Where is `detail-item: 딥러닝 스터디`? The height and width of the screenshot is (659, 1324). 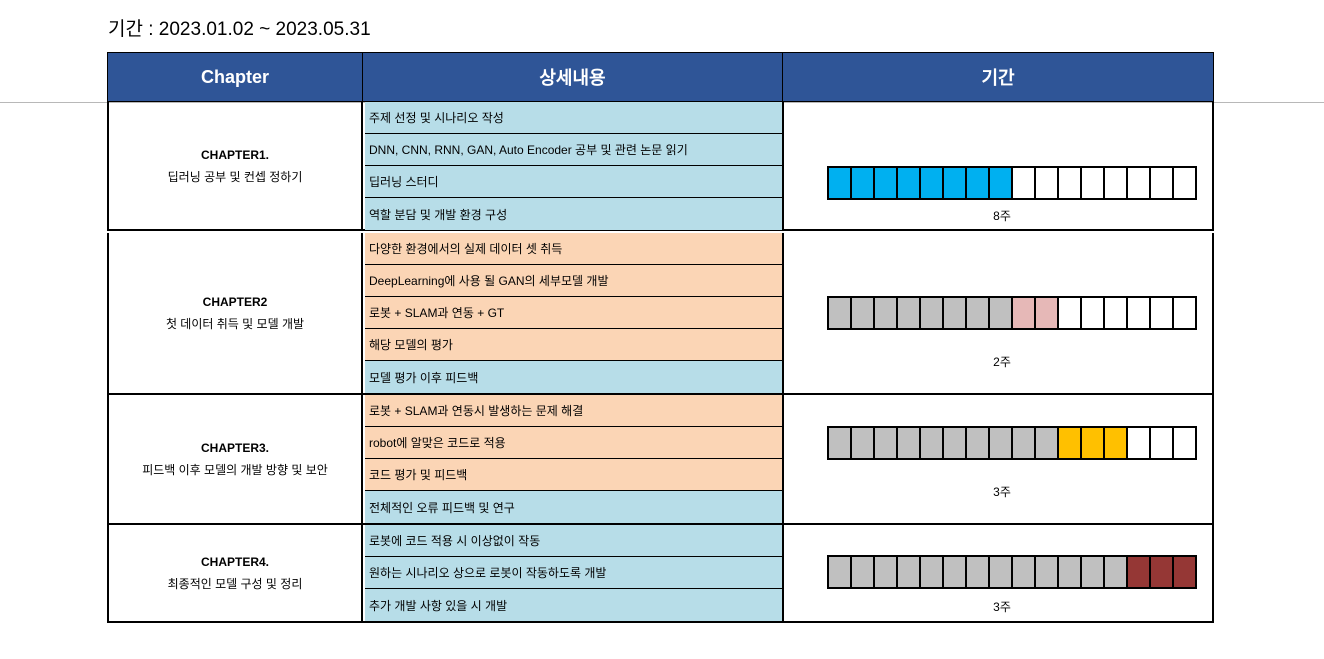 detail-item: 딥러닝 스터디 is located at coordinates (574, 182).